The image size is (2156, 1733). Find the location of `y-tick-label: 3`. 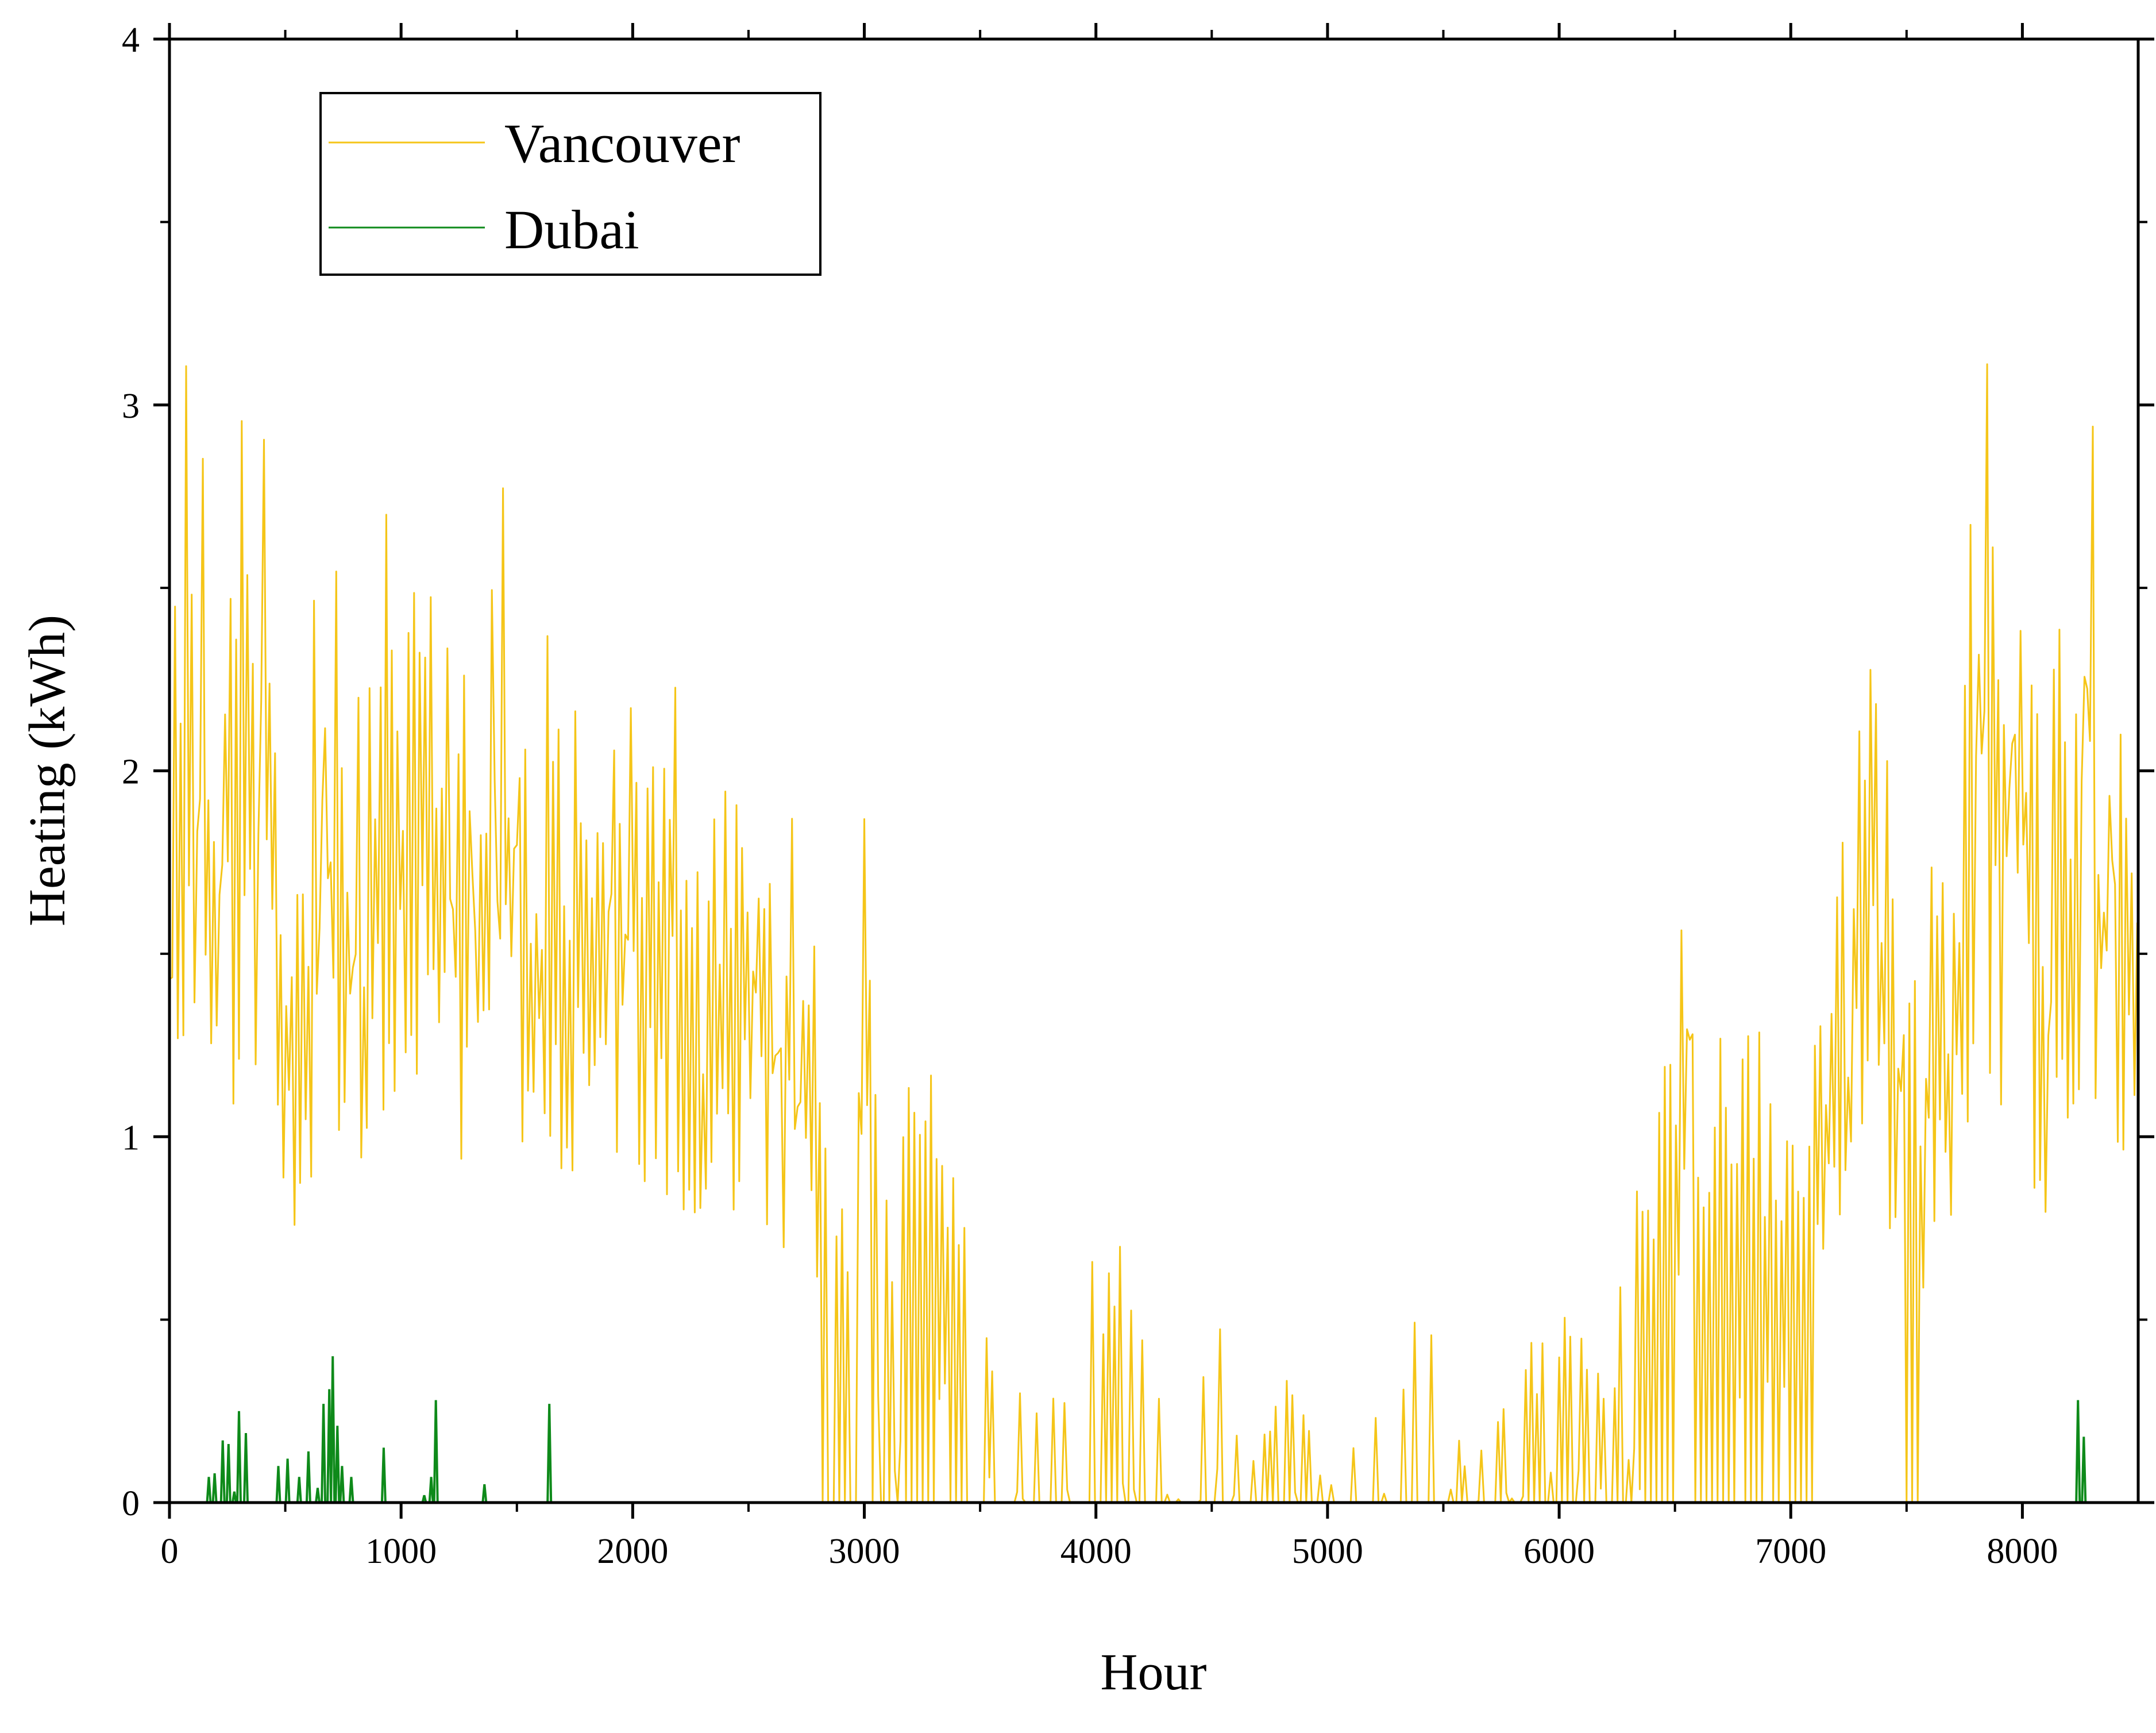

y-tick-label: 3 is located at coordinates (131, 406).